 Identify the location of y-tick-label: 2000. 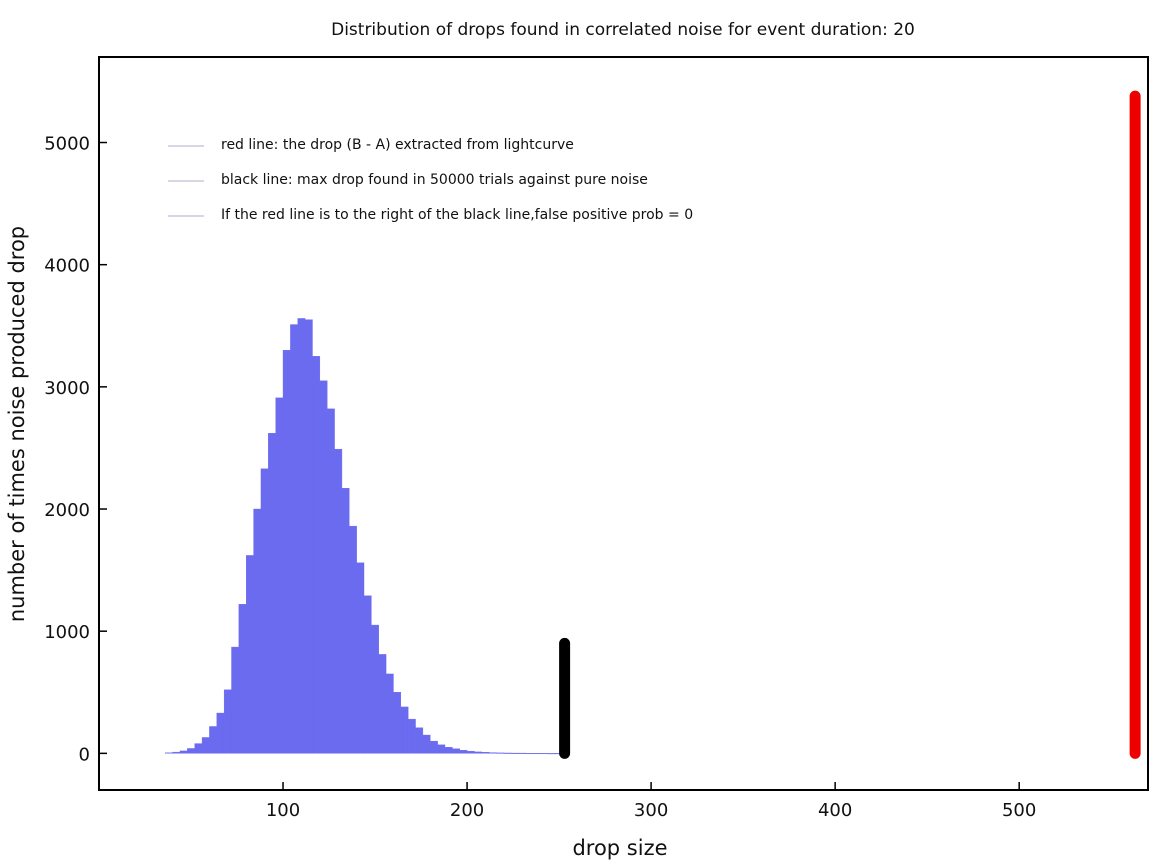
(67, 510).